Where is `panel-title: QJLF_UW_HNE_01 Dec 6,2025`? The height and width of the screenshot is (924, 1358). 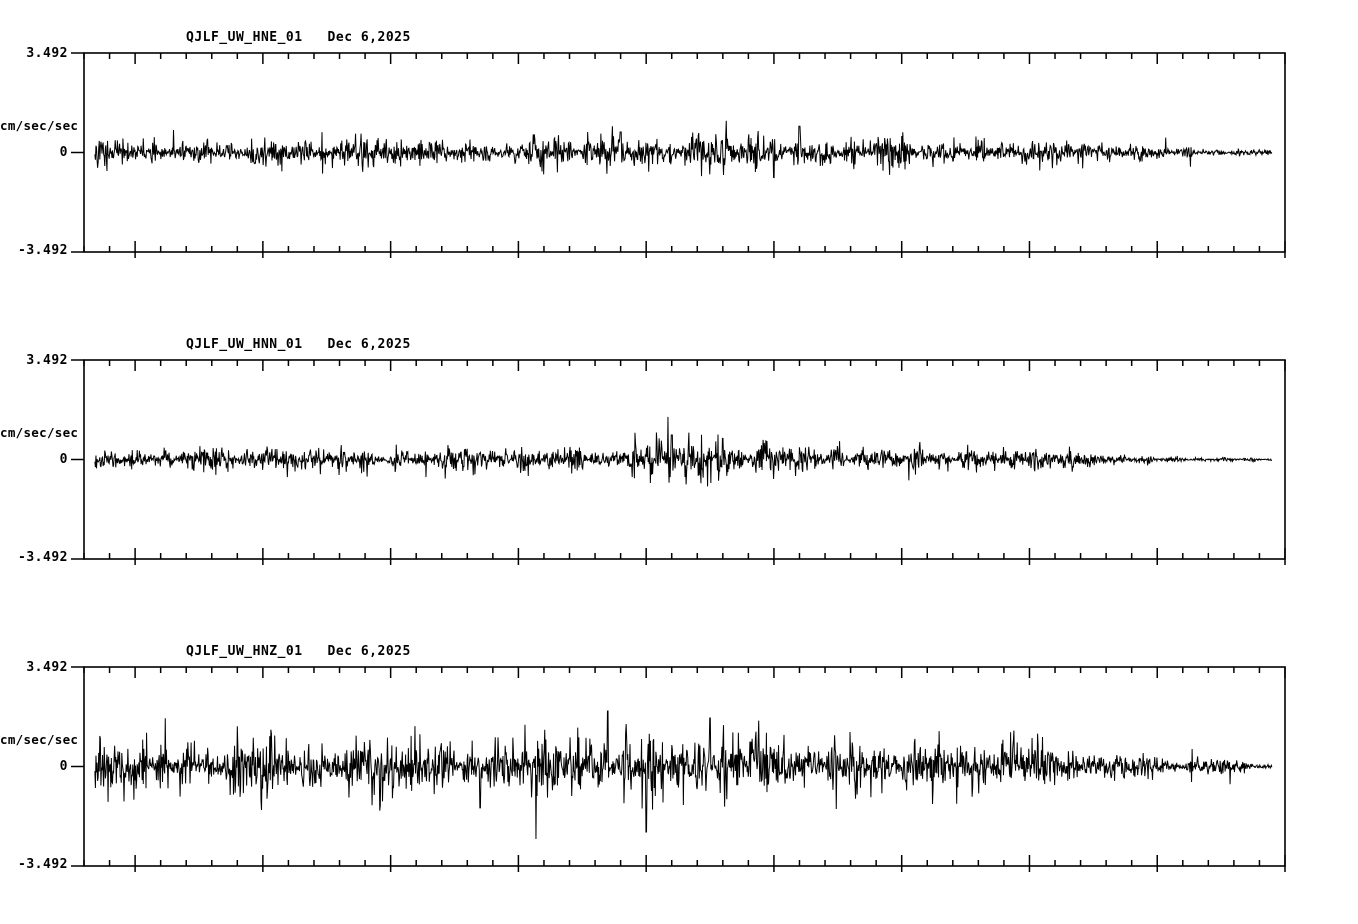 panel-title: QJLF_UW_HNE_01 Dec 6,2025 is located at coordinates (298, 37).